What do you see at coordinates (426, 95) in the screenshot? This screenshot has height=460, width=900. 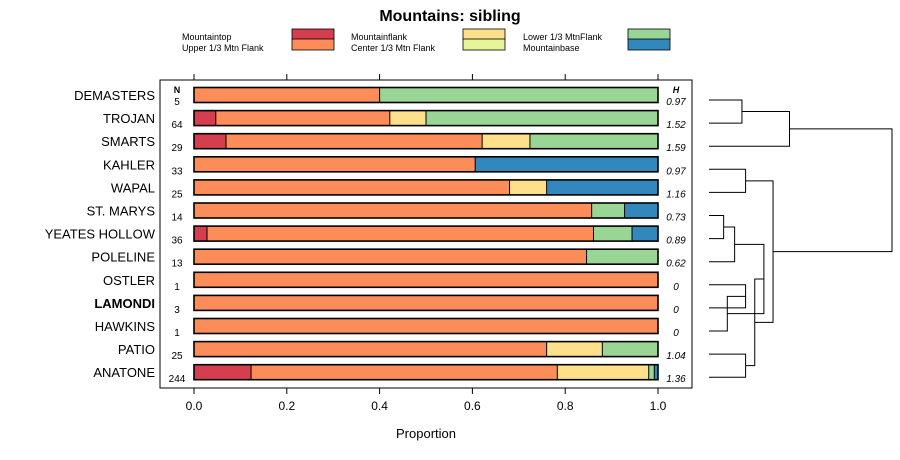 I see `bar-outline-demasters` at bounding box center [426, 95].